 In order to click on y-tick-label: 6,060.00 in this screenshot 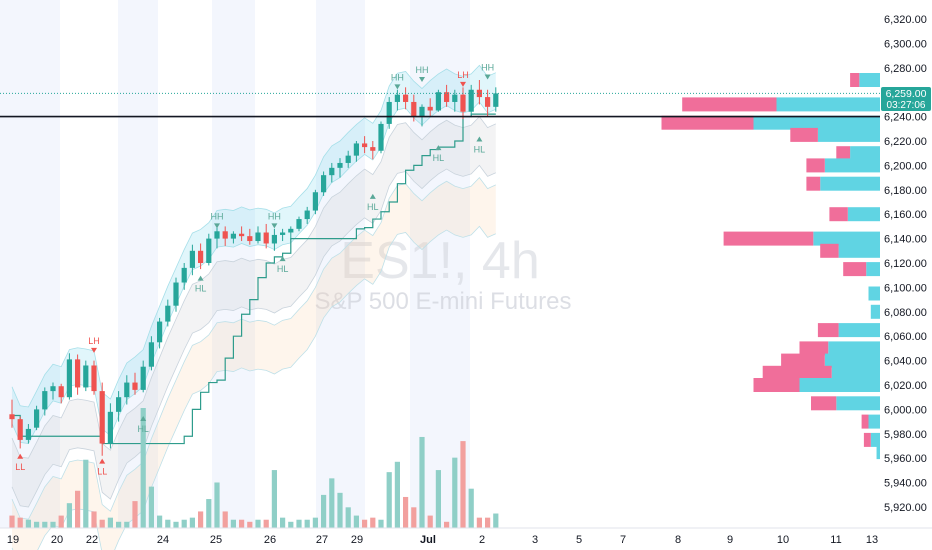, I will do `click(905, 337)`.